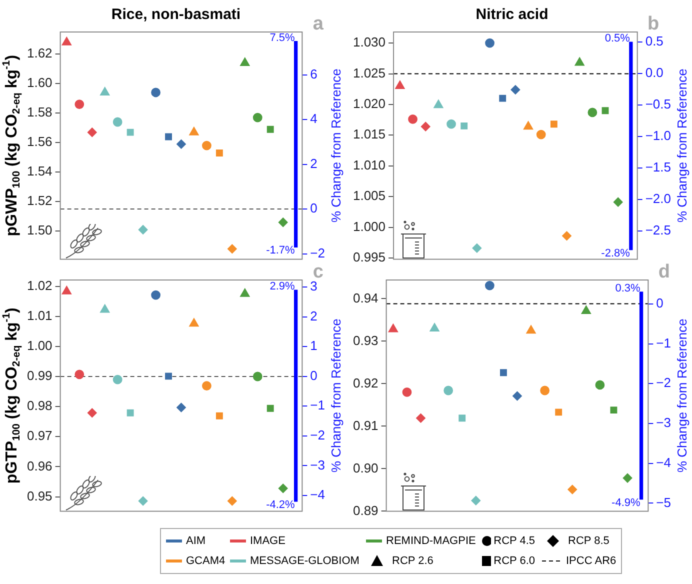 This screenshot has height=584, width=692. I want to click on annotation: -4.9%, so click(626, 502).